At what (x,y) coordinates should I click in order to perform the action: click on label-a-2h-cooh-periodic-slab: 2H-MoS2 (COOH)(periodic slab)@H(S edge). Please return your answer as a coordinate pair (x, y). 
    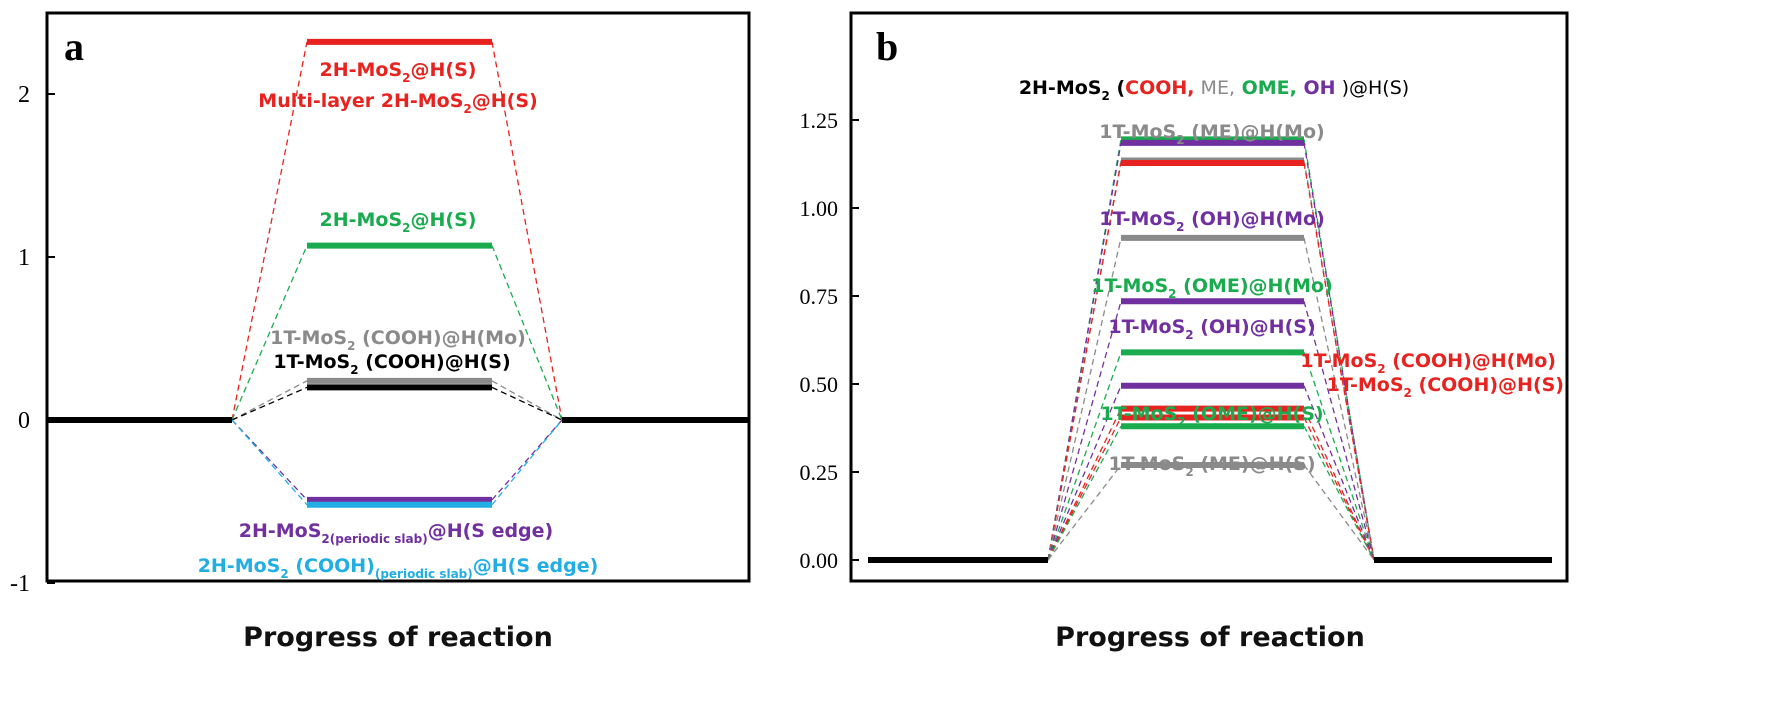
    Looking at the image, I should click on (398, 568).